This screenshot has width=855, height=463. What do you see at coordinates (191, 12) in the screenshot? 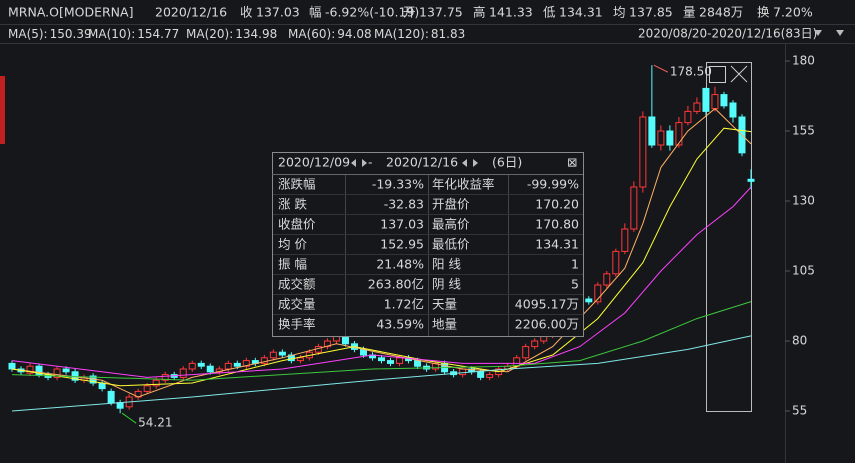
I see `date: 2020/12/16` at bounding box center [191, 12].